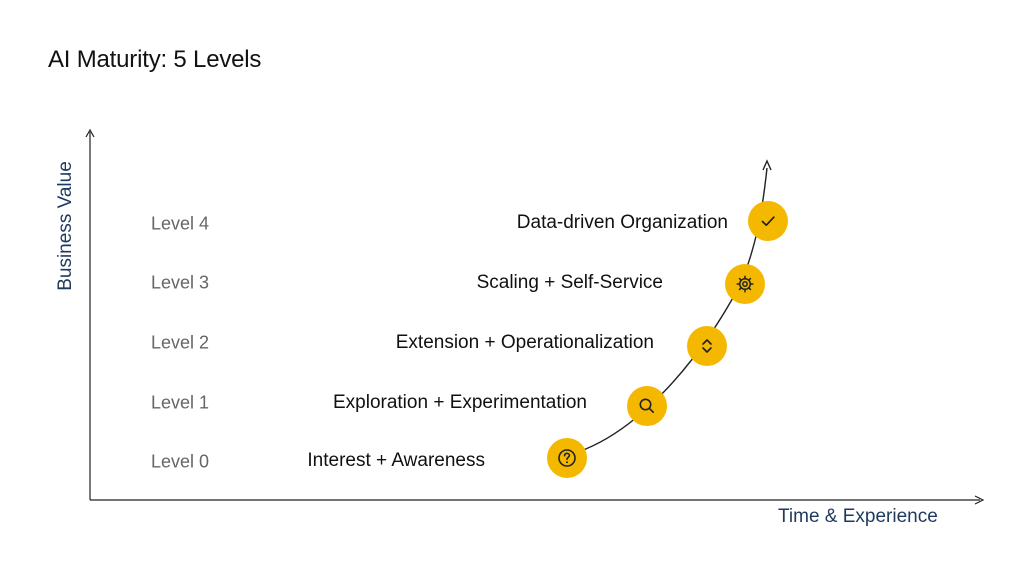 Image resolution: width=1024 pixels, height=576 pixels. I want to click on search-icon, so click(647, 406).